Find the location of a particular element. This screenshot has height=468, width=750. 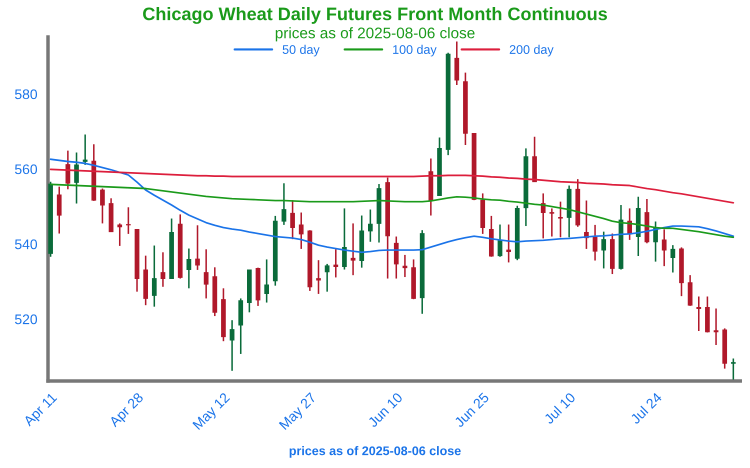

text: prices as of 2025-08-06 close is located at coordinates (375, 452).